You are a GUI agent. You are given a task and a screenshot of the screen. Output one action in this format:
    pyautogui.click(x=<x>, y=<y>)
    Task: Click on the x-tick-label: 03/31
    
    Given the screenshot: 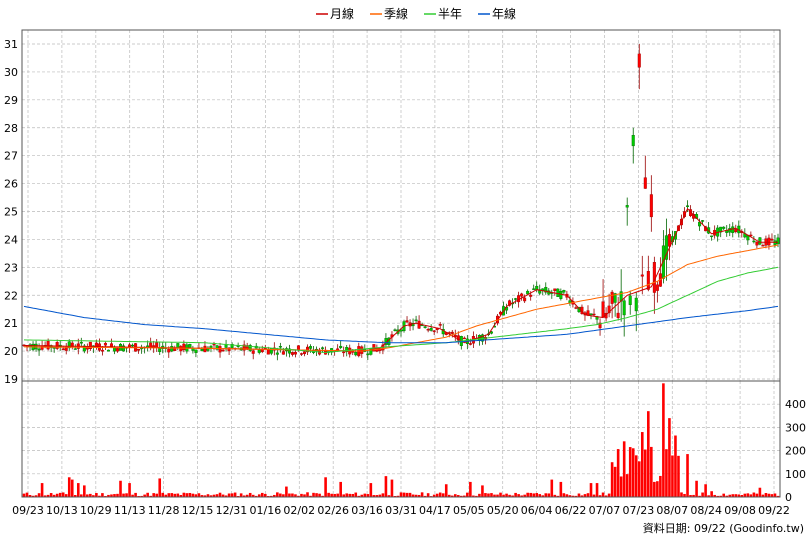 What is the action you would take?
    pyautogui.click(x=401, y=510)
    